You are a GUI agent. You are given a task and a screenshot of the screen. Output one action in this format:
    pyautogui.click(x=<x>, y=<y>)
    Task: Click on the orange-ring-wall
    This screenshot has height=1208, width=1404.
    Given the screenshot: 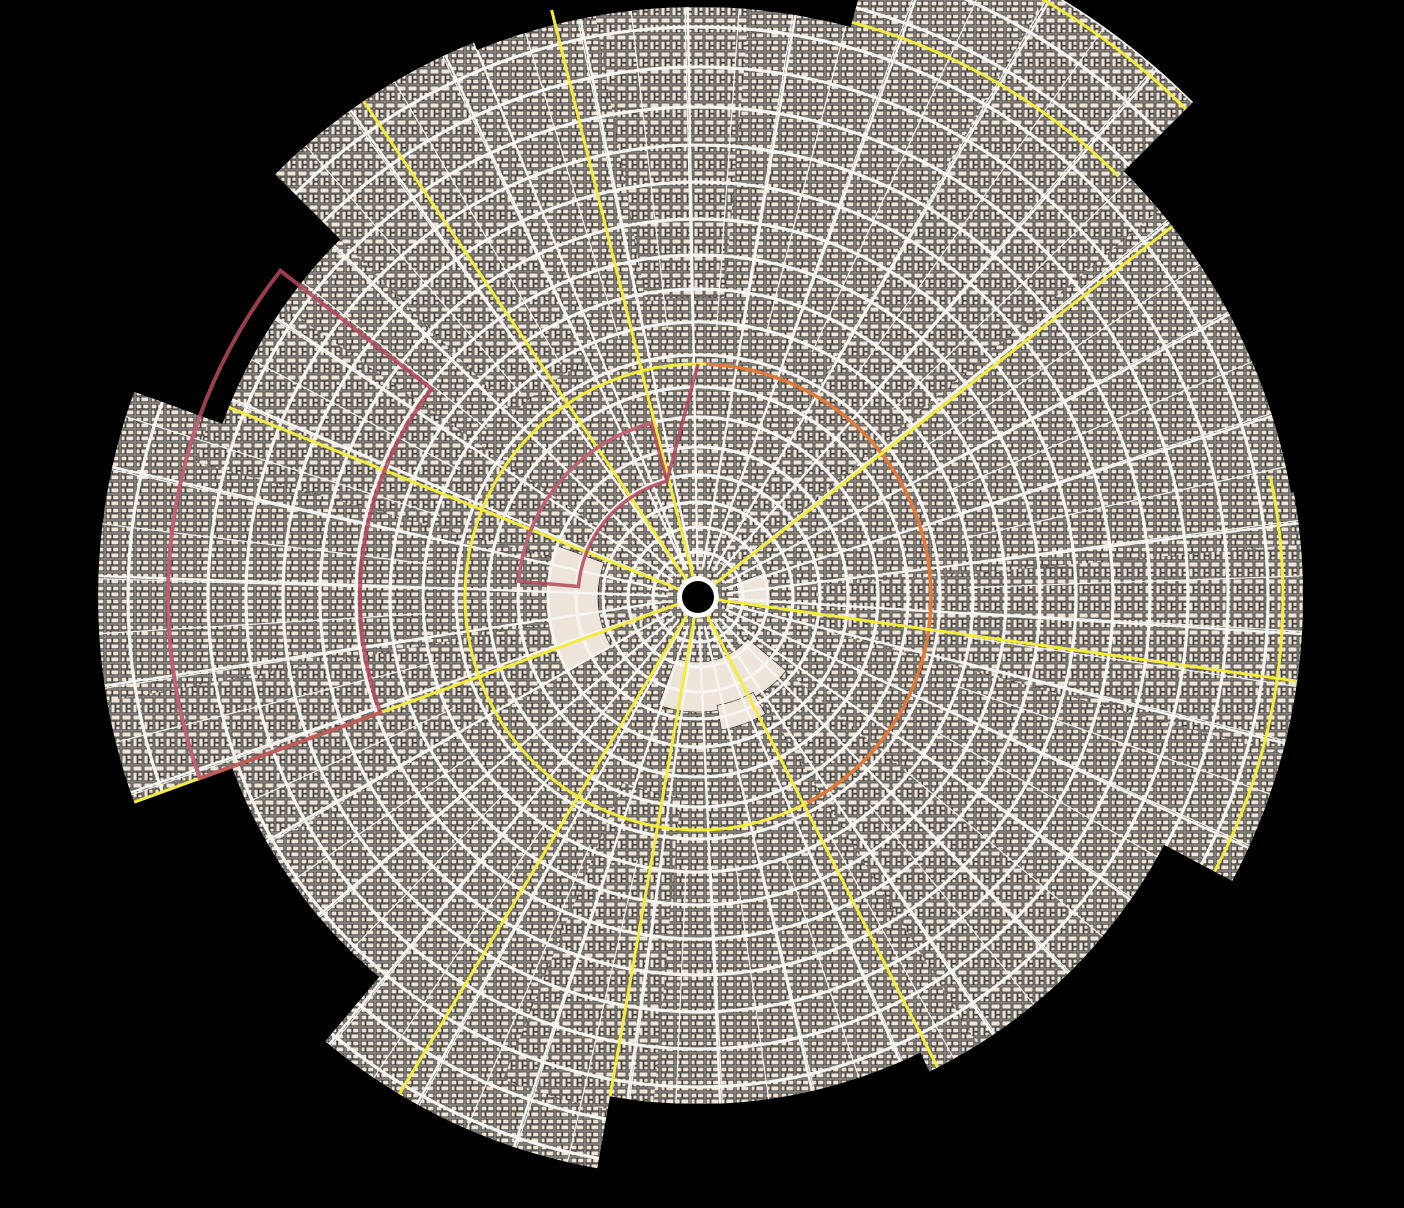 What is the action you would take?
    pyautogui.click(x=819, y=583)
    